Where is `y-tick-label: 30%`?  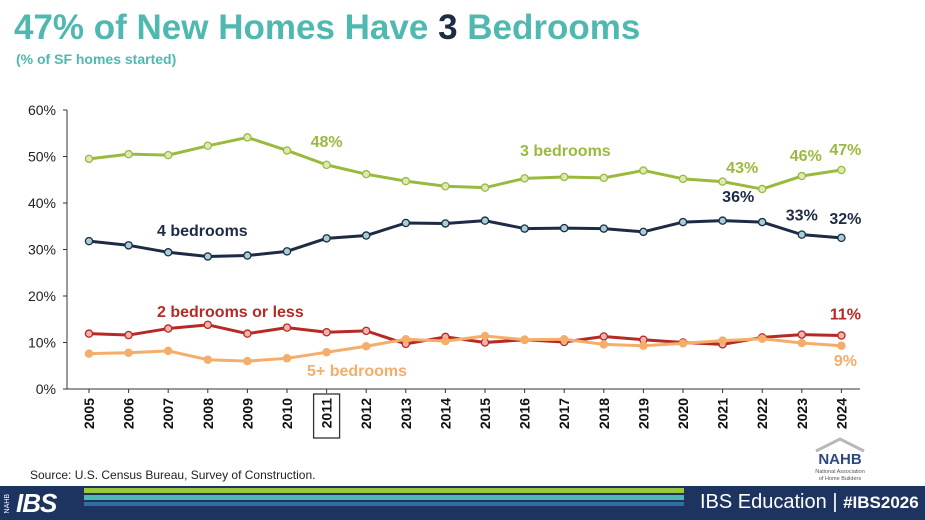 y-tick-label: 30% is located at coordinates (42, 250).